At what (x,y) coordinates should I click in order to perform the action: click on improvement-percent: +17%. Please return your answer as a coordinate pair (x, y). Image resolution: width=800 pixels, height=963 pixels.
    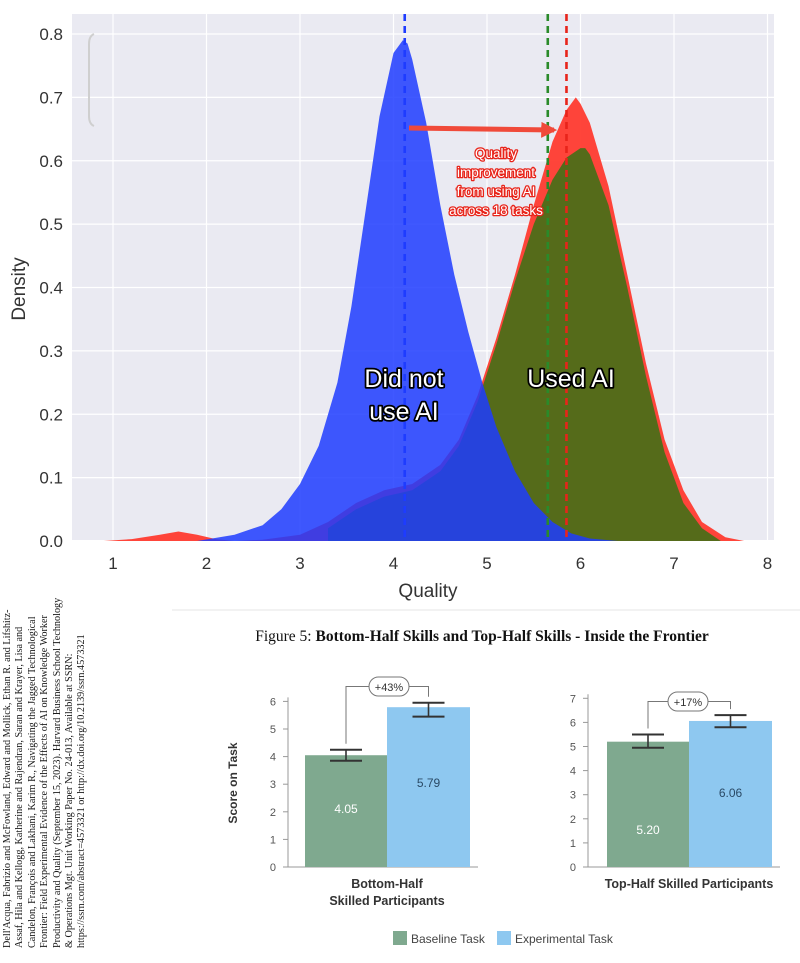
    Looking at the image, I should click on (688, 703).